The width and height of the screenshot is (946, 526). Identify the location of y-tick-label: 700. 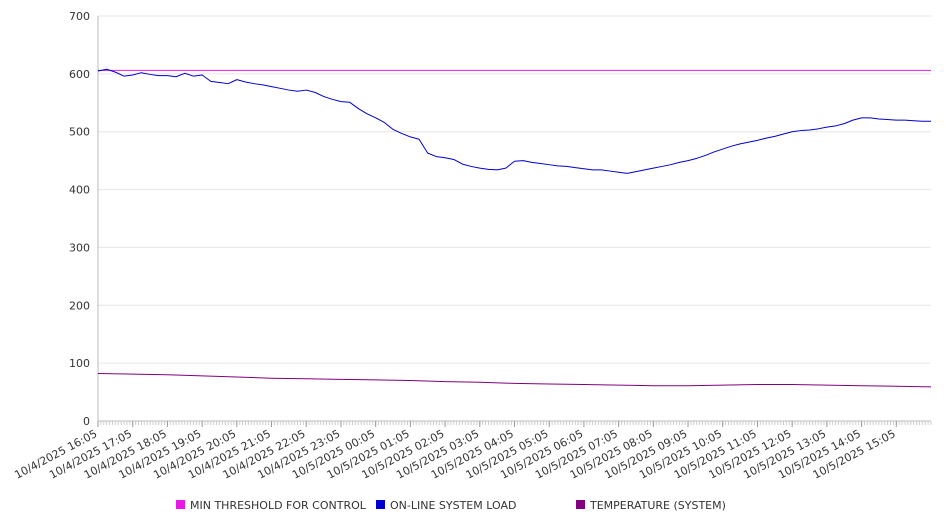
(79, 16).